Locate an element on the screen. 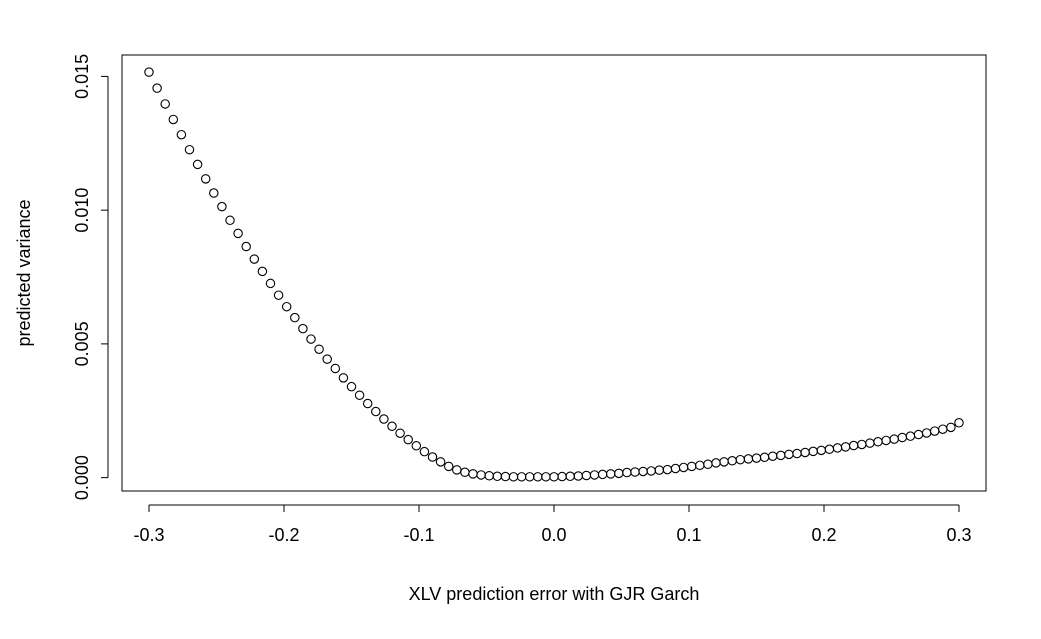  x-tick-label: 0.0 is located at coordinates (553, 535).